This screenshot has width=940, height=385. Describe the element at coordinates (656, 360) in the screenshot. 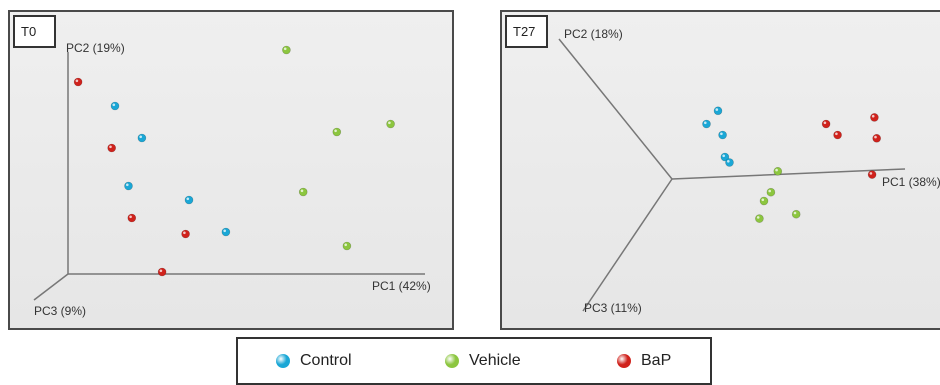

I see `legend-label-bap: BaP` at that location.